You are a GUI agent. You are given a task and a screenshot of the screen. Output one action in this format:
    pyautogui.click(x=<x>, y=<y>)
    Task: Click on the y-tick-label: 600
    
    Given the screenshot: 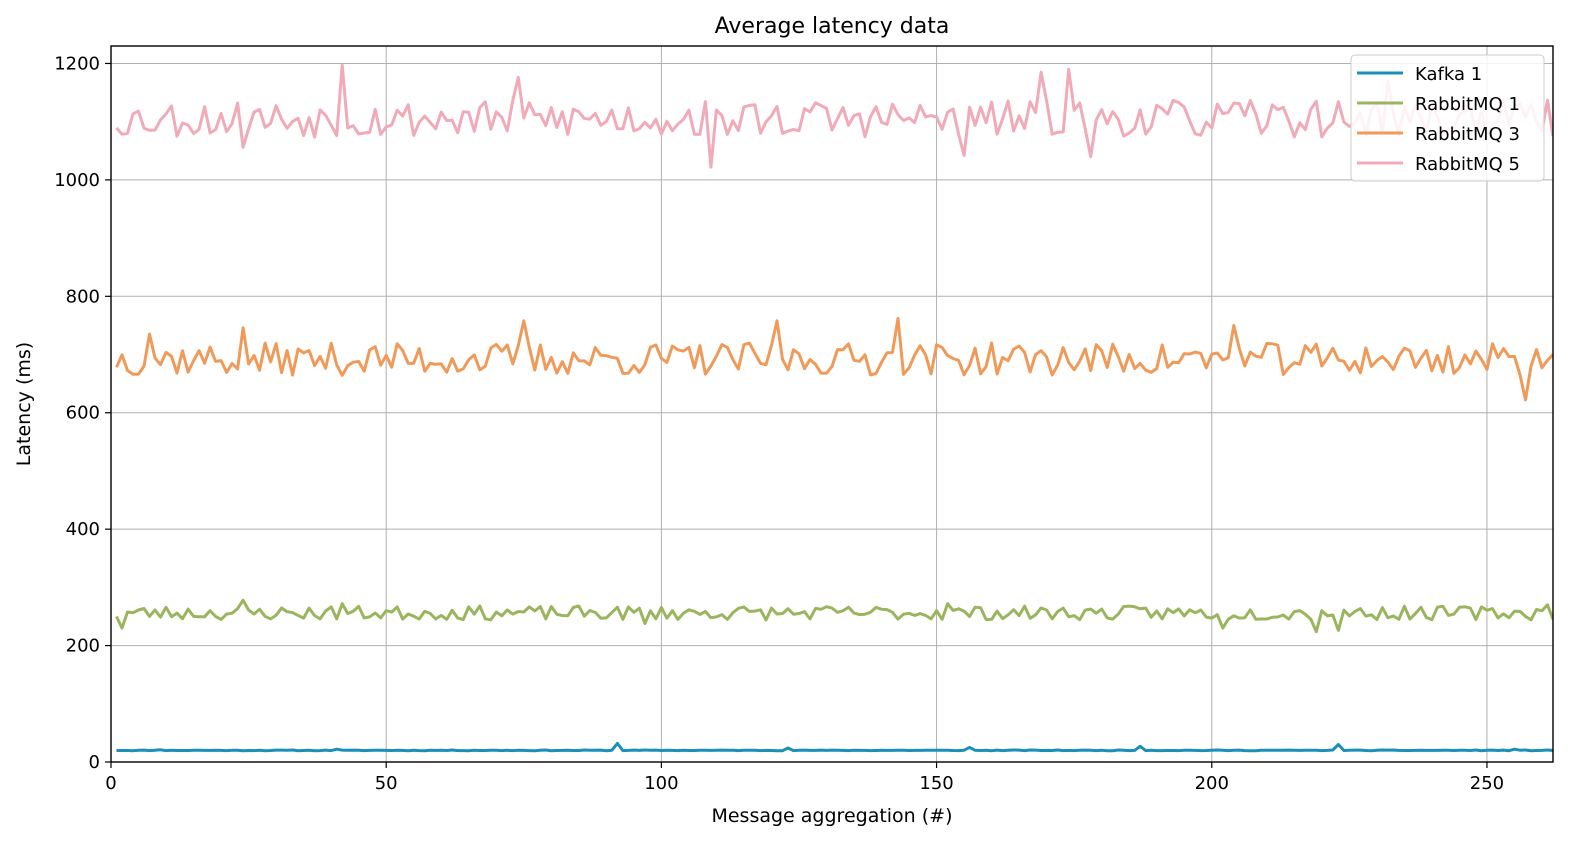 What is the action you would take?
    pyautogui.click(x=83, y=413)
    